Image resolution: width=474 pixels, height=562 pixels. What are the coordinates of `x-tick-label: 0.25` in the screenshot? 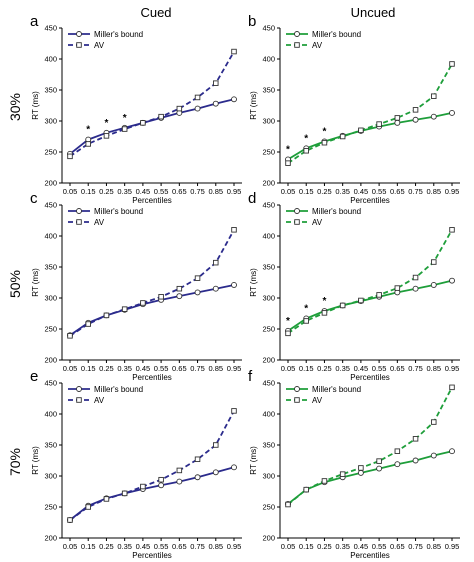 It's located at (106, 191).